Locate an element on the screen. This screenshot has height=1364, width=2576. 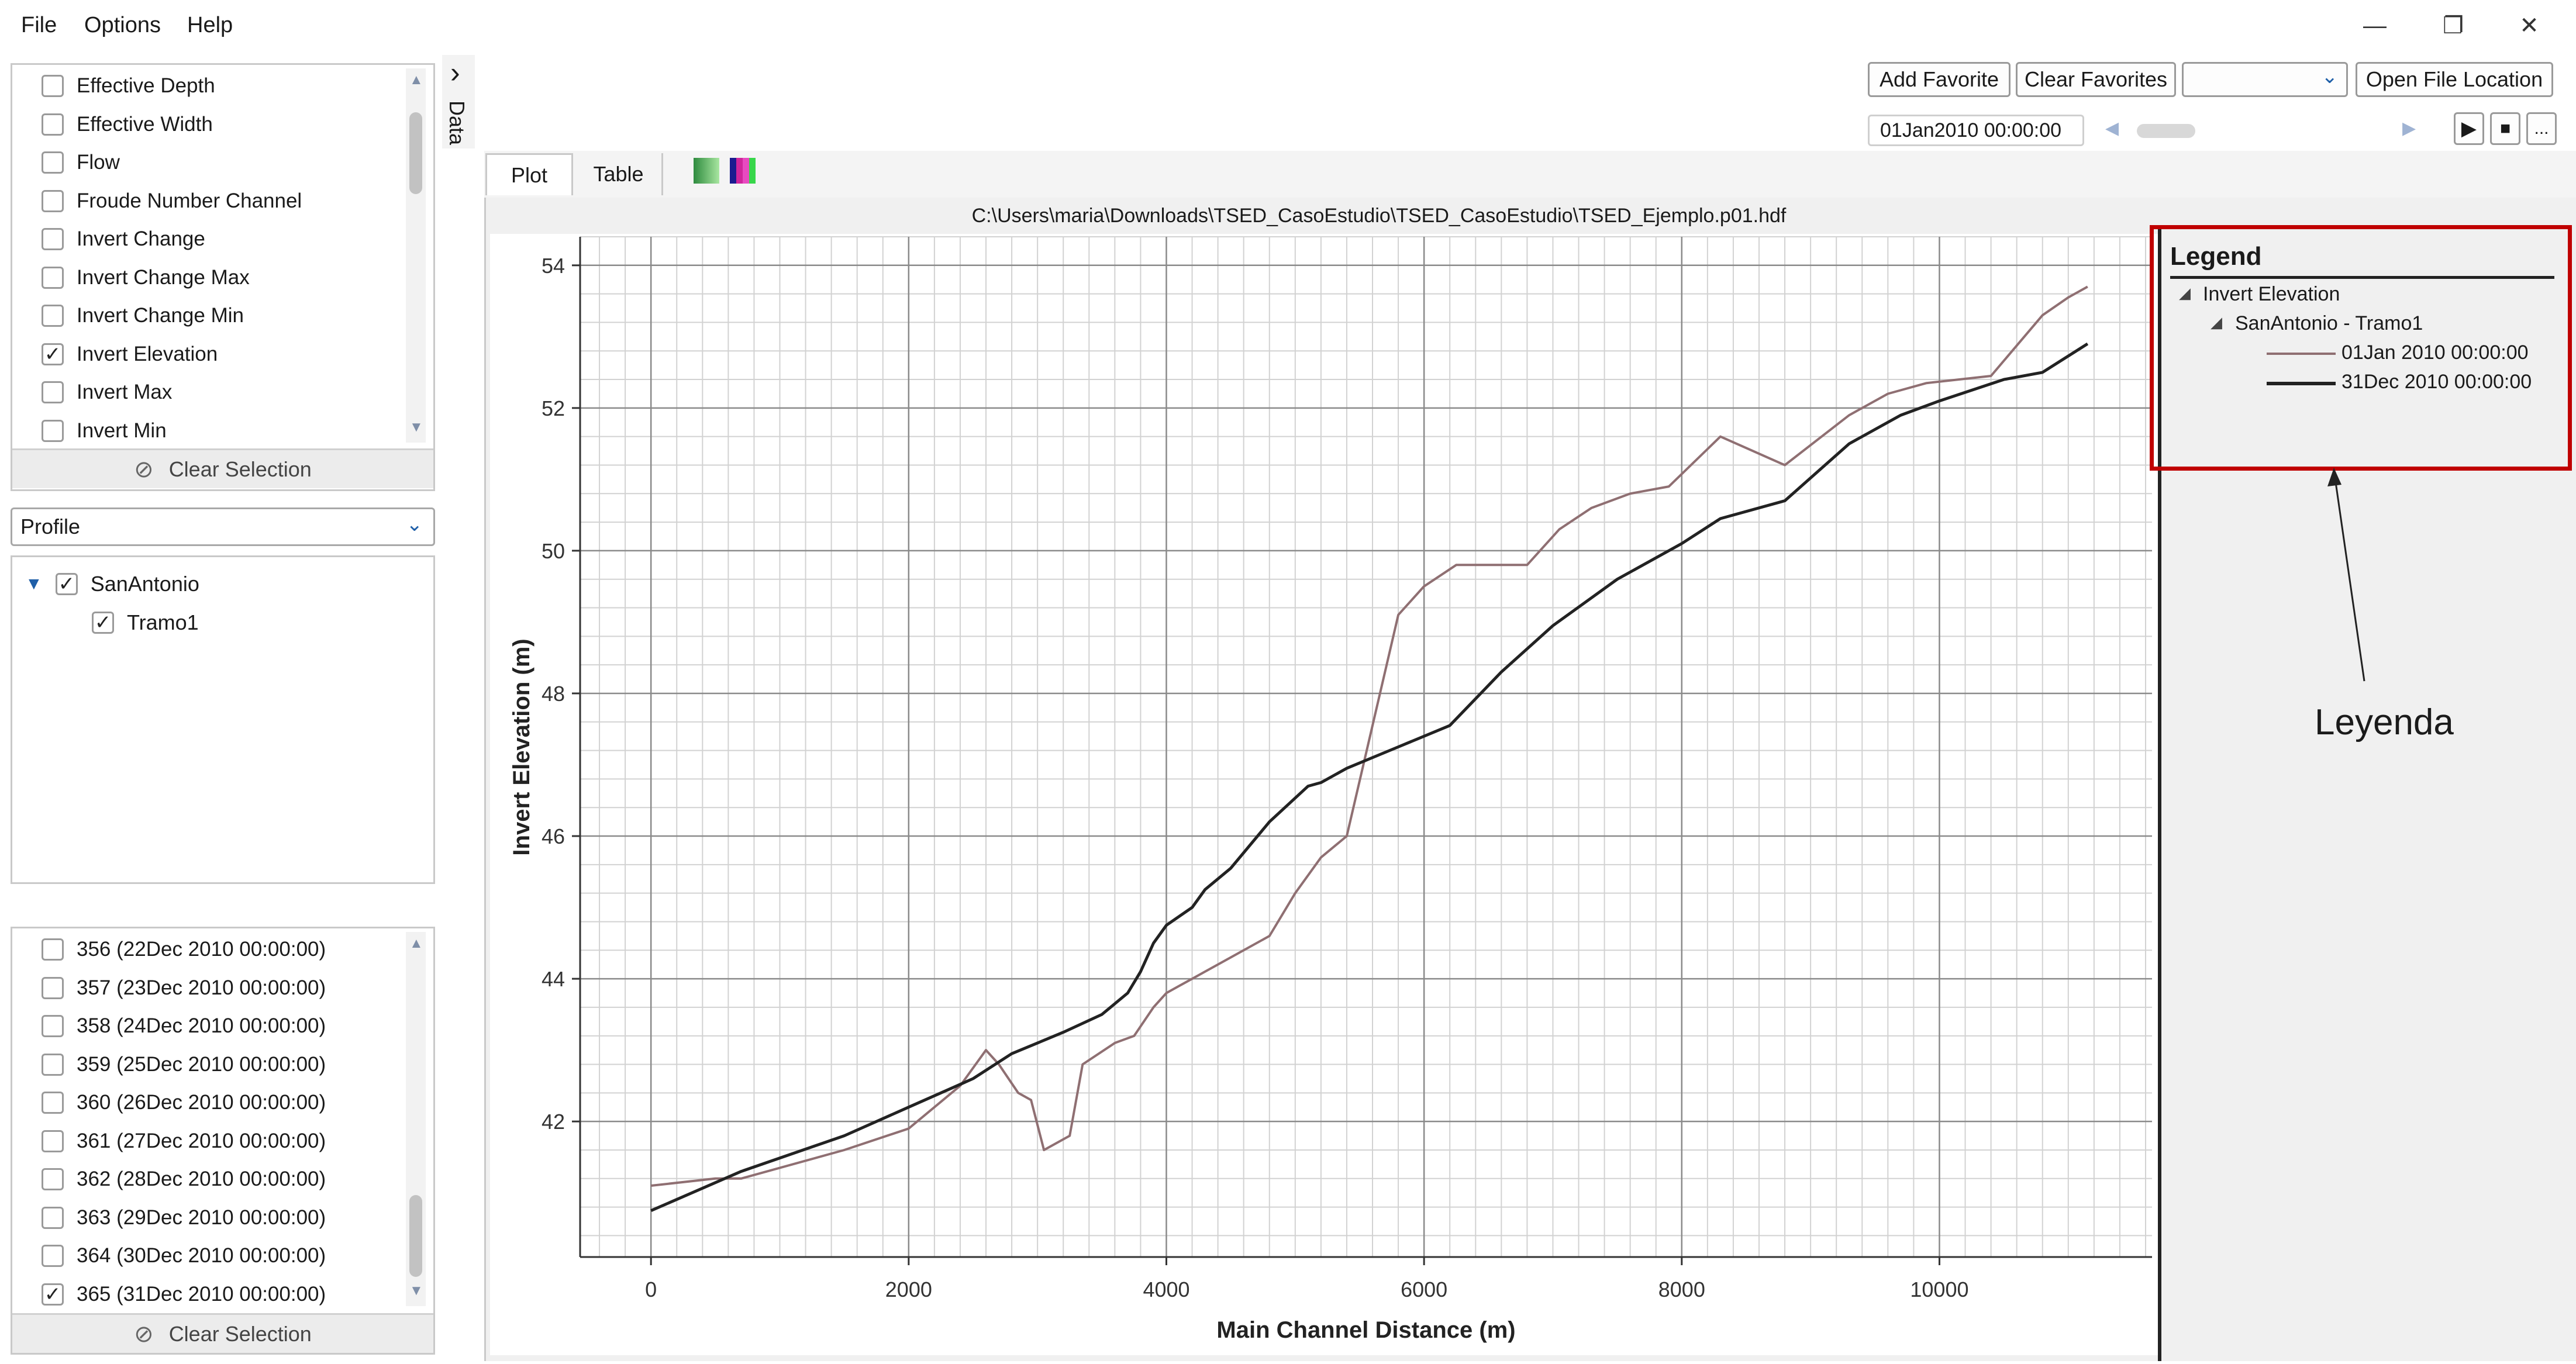
restore-button: ❐ is located at coordinates (2453, 26).